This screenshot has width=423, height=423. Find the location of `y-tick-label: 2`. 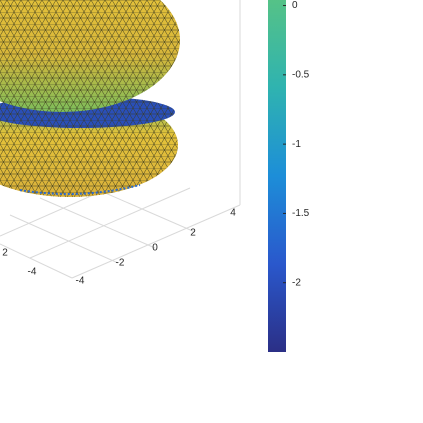

y-tick-label: 2 is located at coordinates (5, 253).